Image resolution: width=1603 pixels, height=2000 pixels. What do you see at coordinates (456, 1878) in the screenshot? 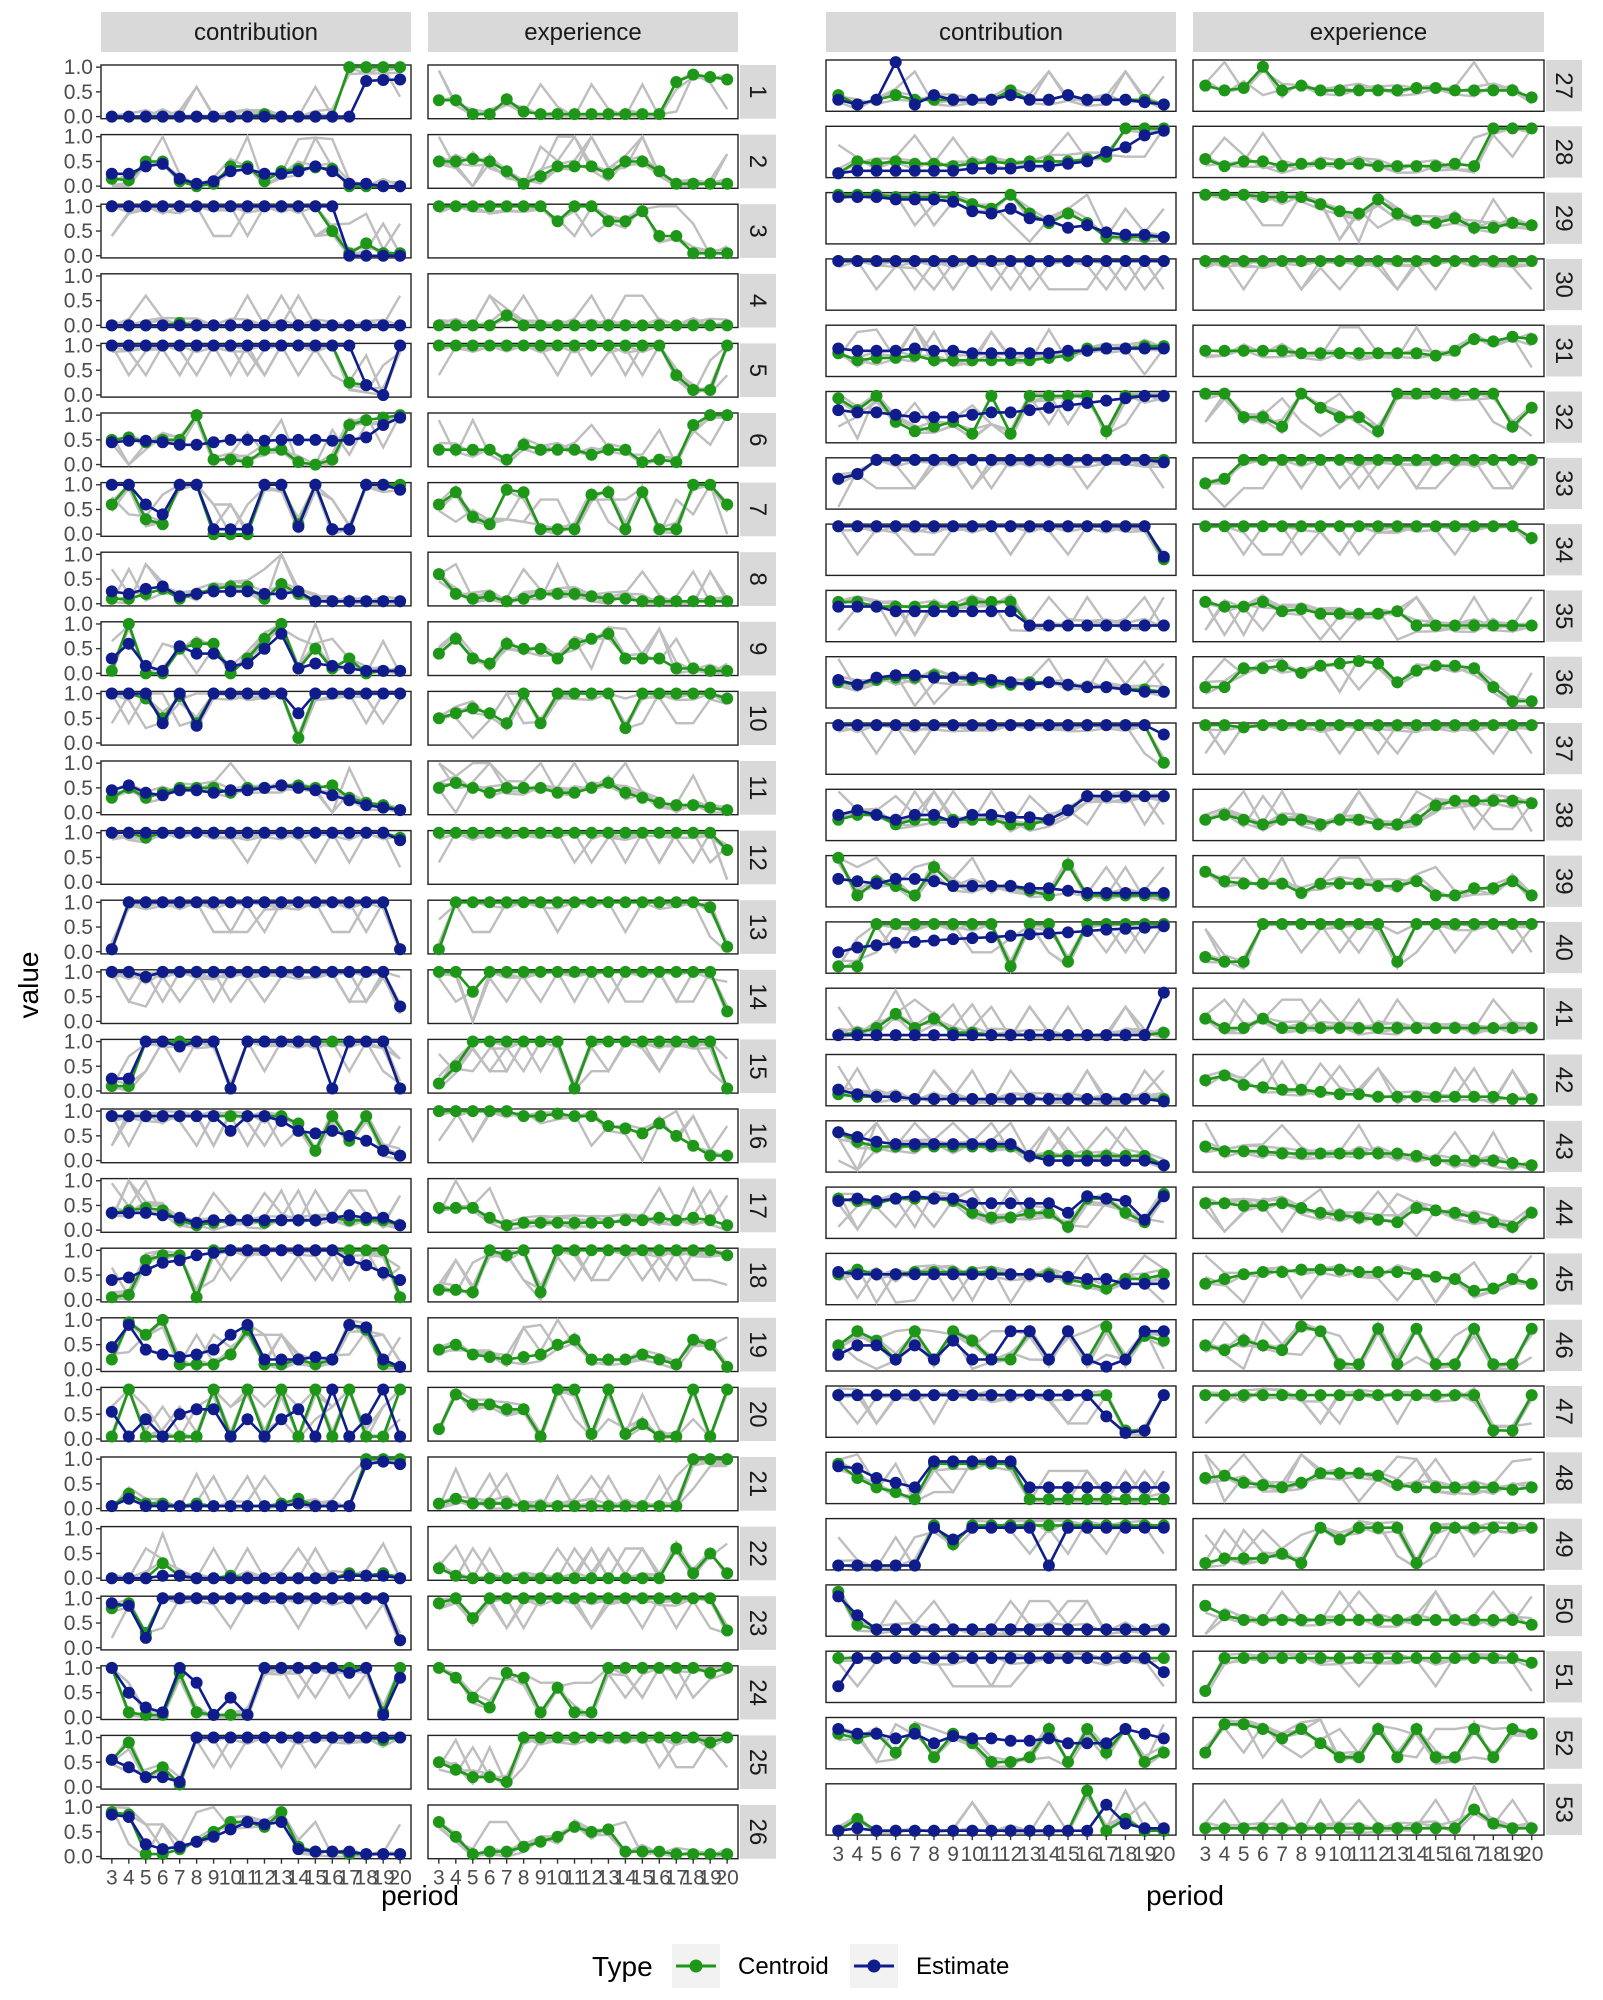
I see `x-tick-label: 4` at bounding box center [456, 1878].